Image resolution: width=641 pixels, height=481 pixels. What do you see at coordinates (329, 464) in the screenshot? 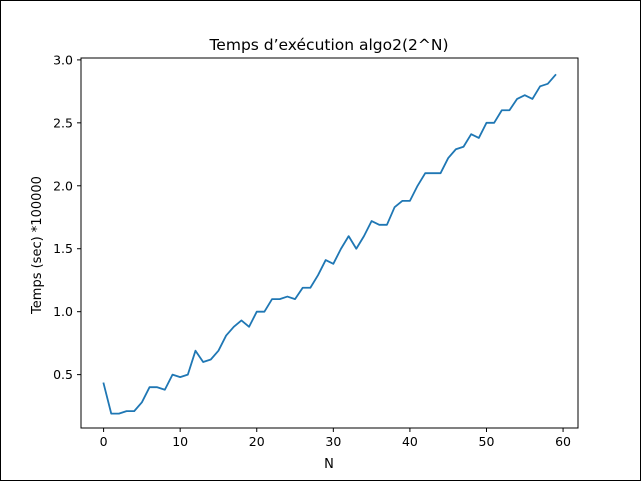
I see `x-axis-label: N` at bounding box center [329, 464].